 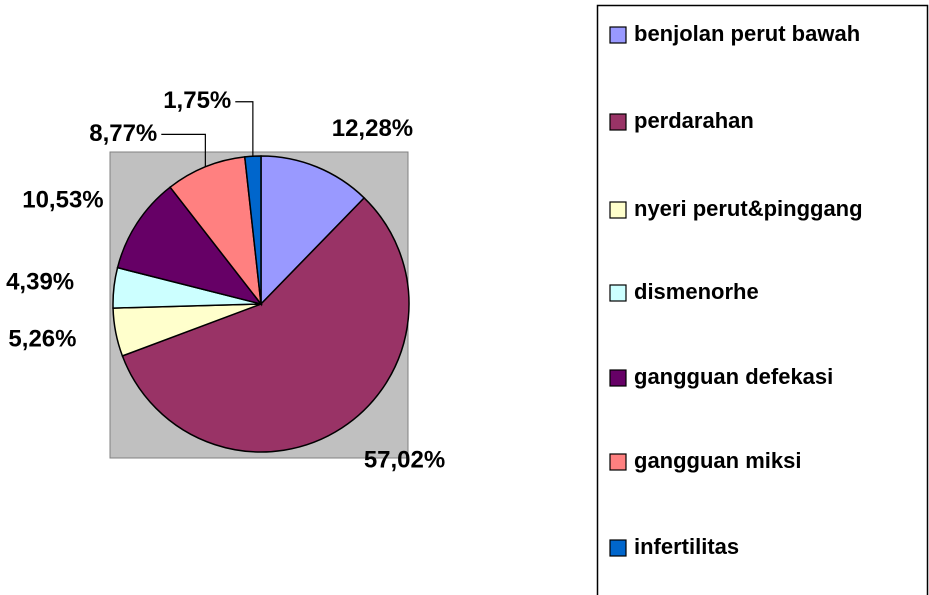 What do you see at coordinates (686, 546) in the screenshot?
I see `legend-label: infertilitas` at bounding box center [686, 546].